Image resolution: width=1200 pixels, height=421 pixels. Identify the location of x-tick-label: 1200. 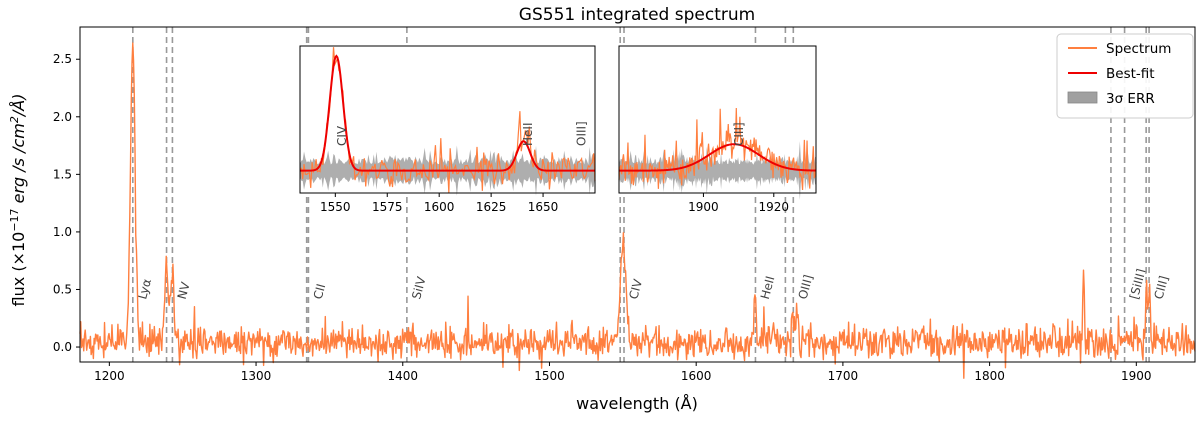
(109, 376).